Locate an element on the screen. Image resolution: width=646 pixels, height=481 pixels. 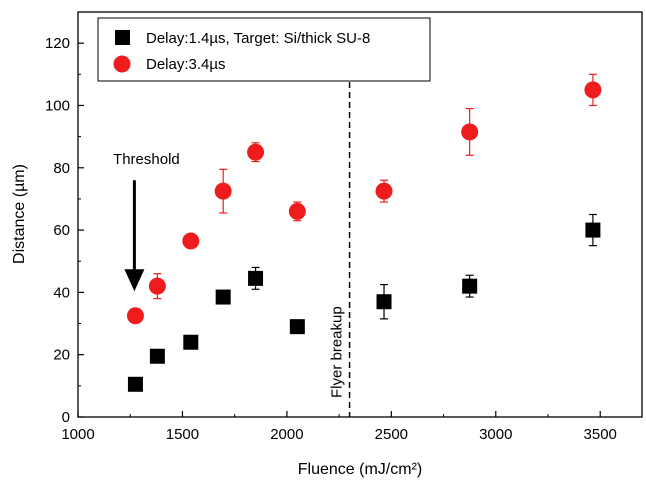
y-tick-label: 120 is located at coordinates (57, 43).